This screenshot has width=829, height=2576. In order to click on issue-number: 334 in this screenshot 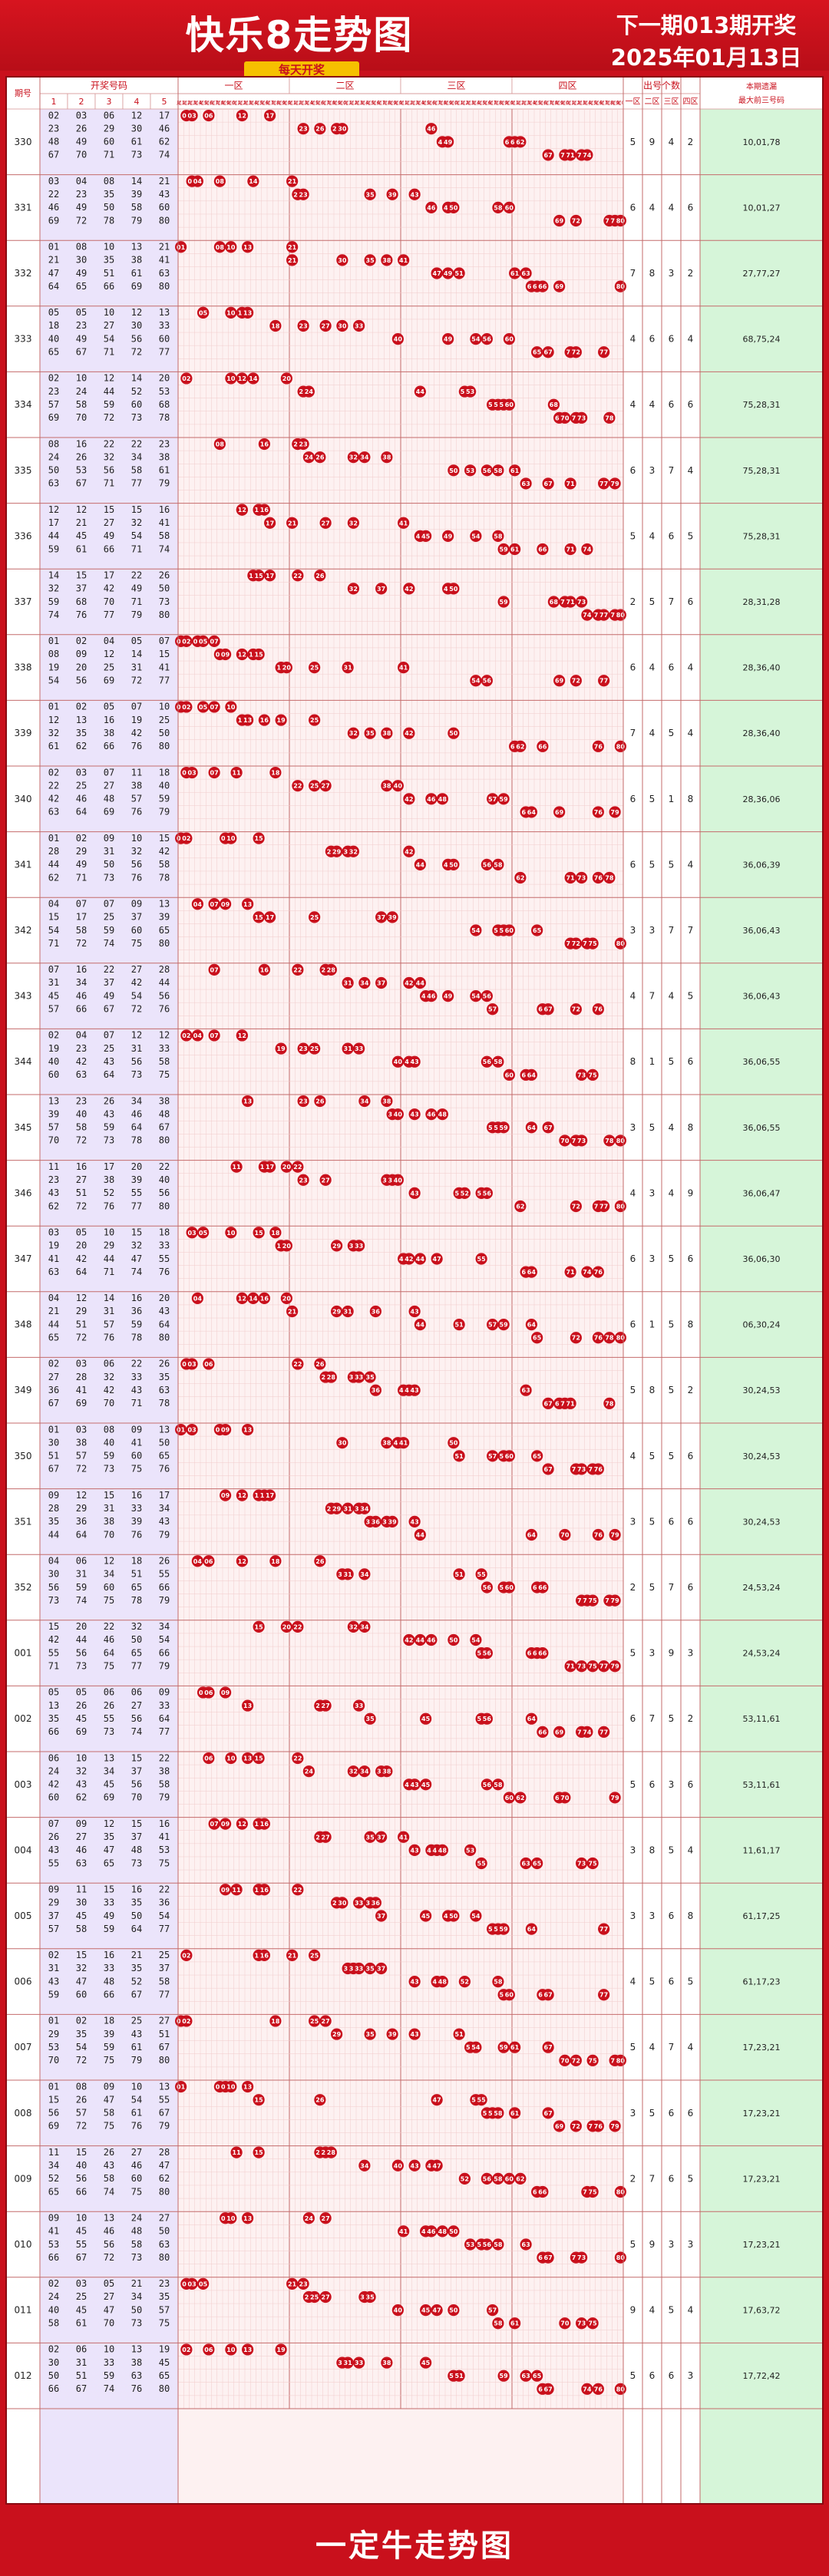, I will do `click(23, 404)`.